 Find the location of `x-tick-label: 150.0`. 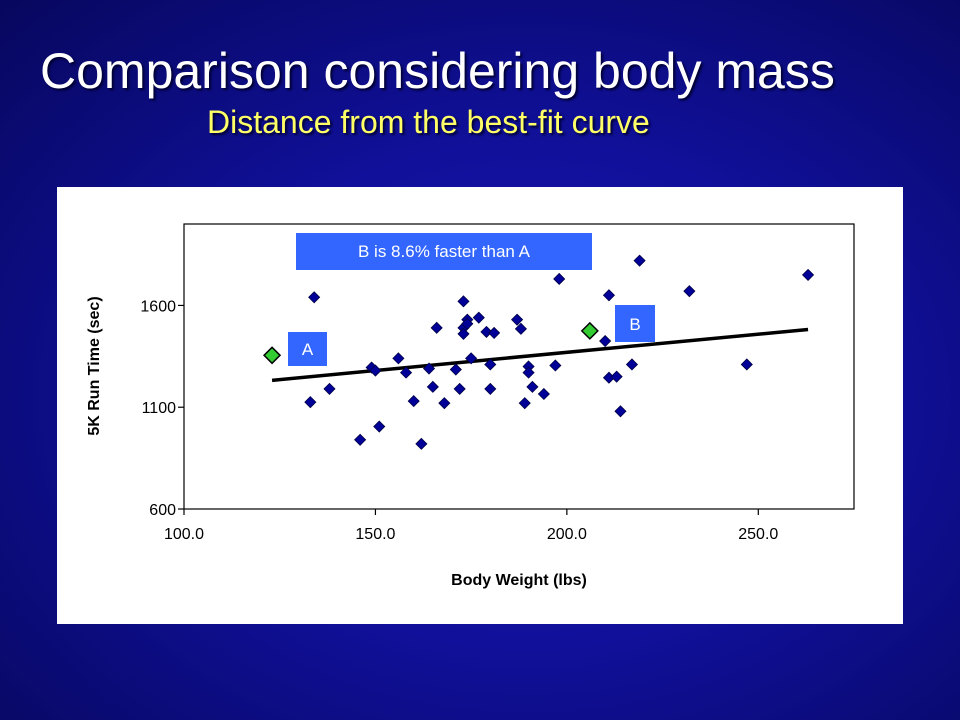

x-tick-label: 150.0 is located at coordinates (375, 534).